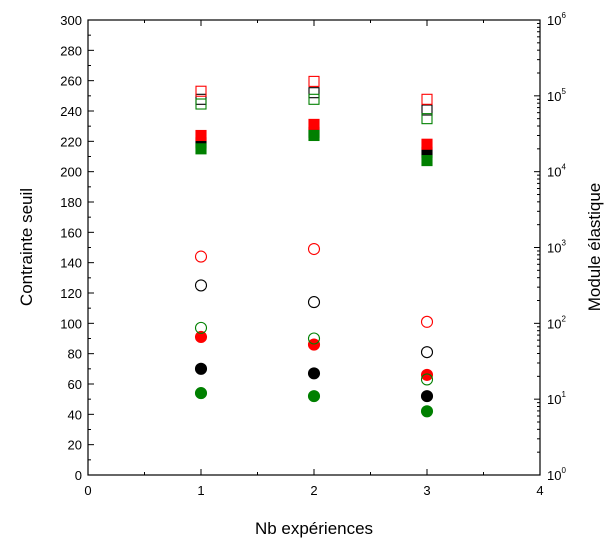  What do you see at coordinates (314, 528) in the screenshot?
I see `x-axis-title: Nb expériences` at bounding box center [314, 528].